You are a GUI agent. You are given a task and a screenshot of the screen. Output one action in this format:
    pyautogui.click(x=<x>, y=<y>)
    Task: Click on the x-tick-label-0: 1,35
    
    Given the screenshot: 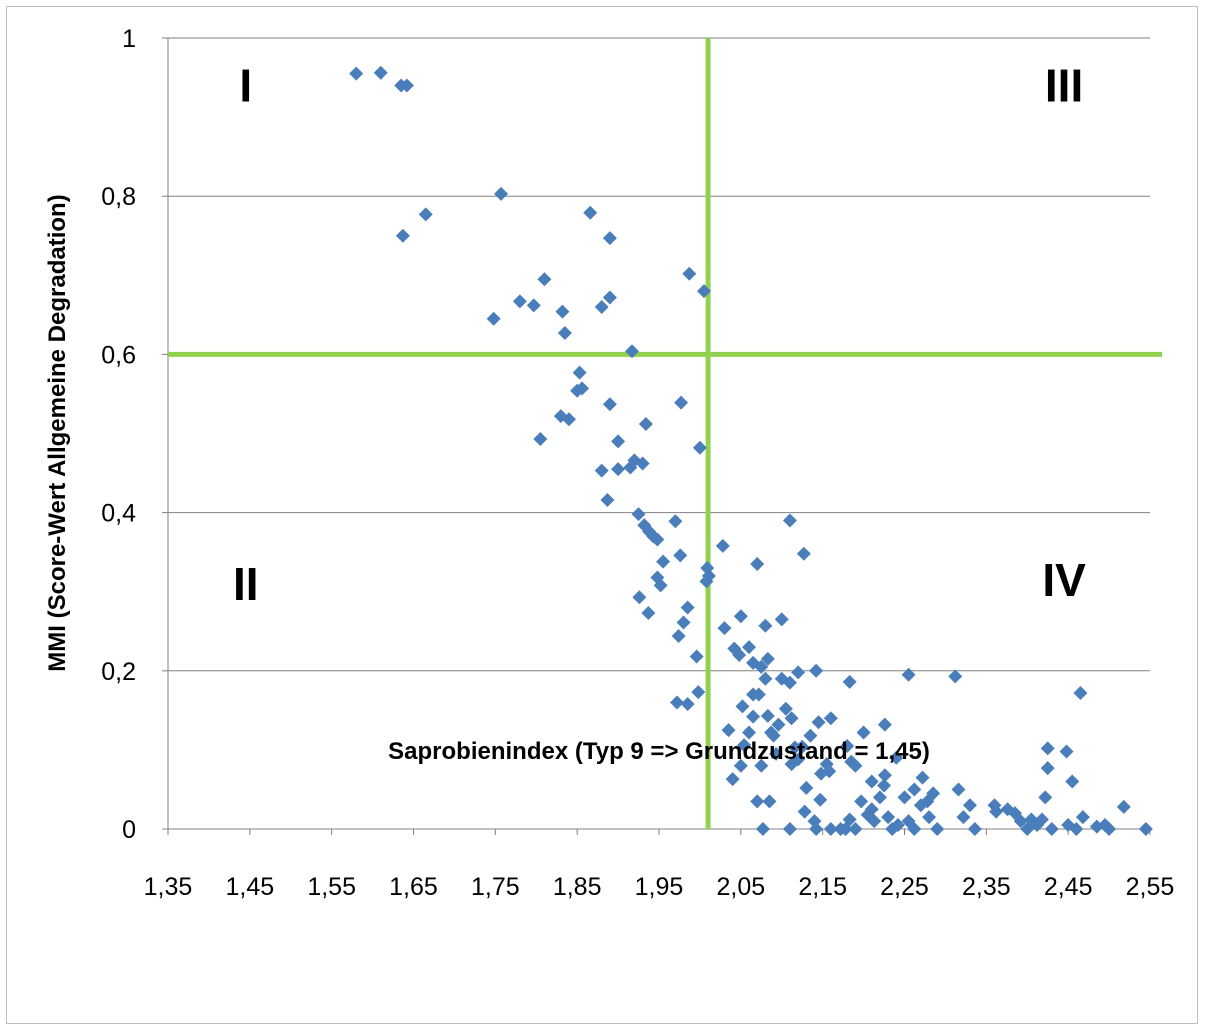 What is the action you would take?
    pyautogui.click(x=168, y=887)
    